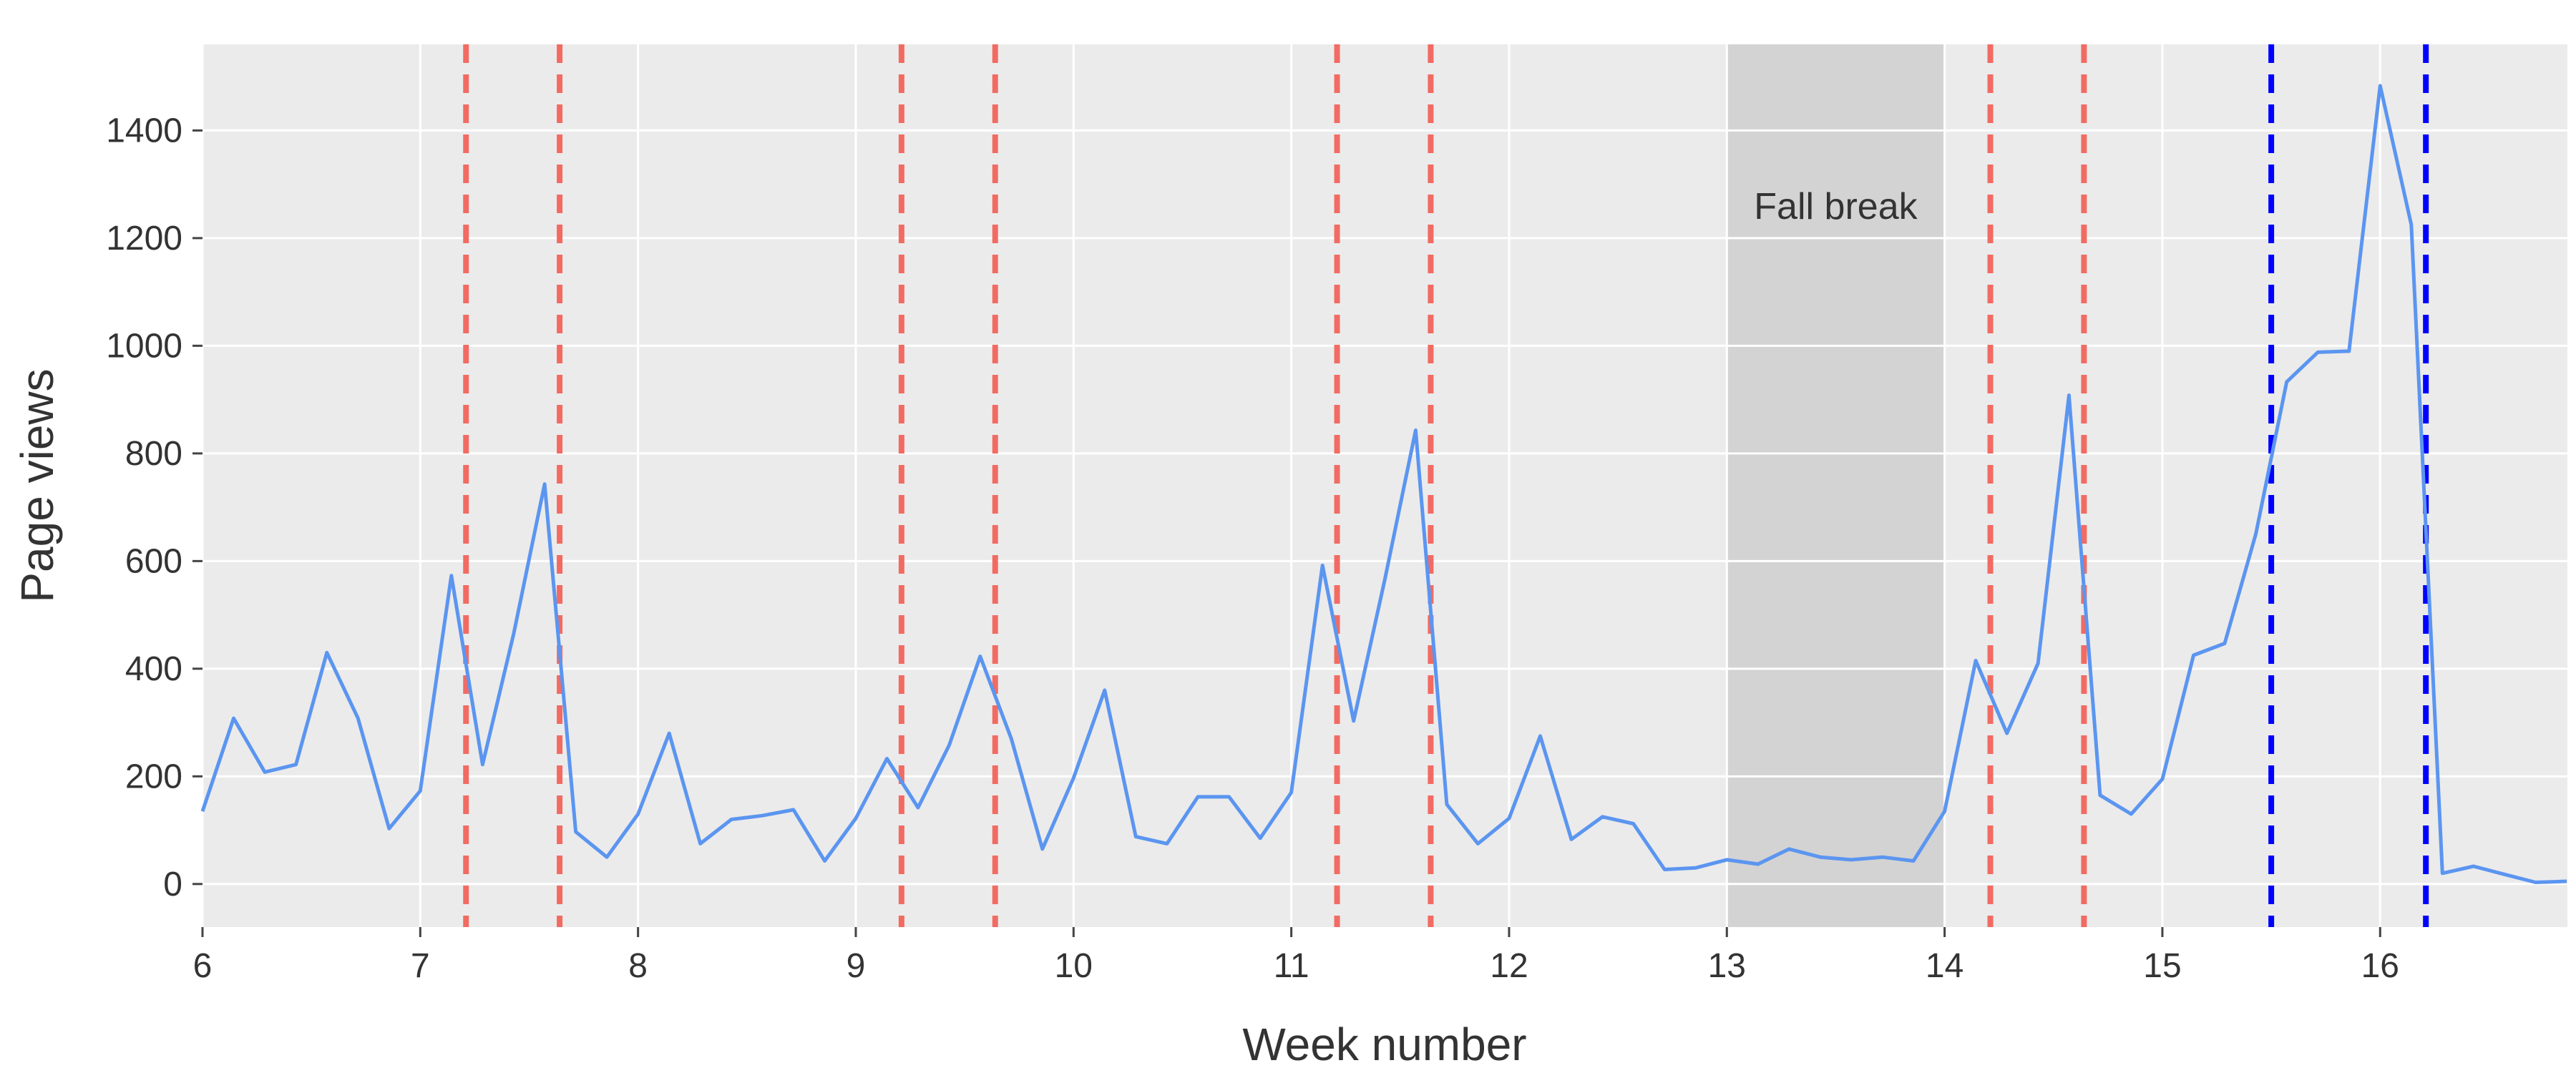 This screenshot has width=2576, height=1073. I want to click on y-axis-title: Page views, so click(37, 485).